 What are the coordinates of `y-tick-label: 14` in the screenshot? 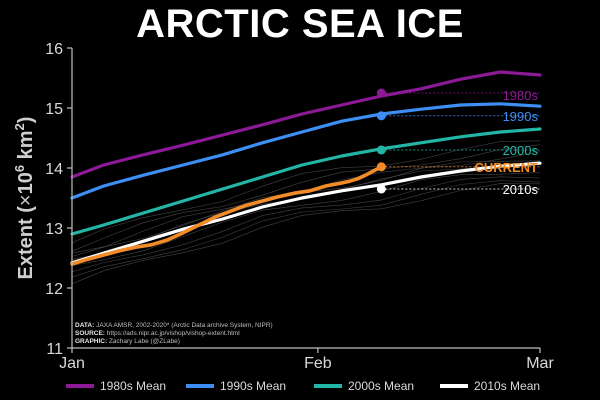 It's located at (54, 169).